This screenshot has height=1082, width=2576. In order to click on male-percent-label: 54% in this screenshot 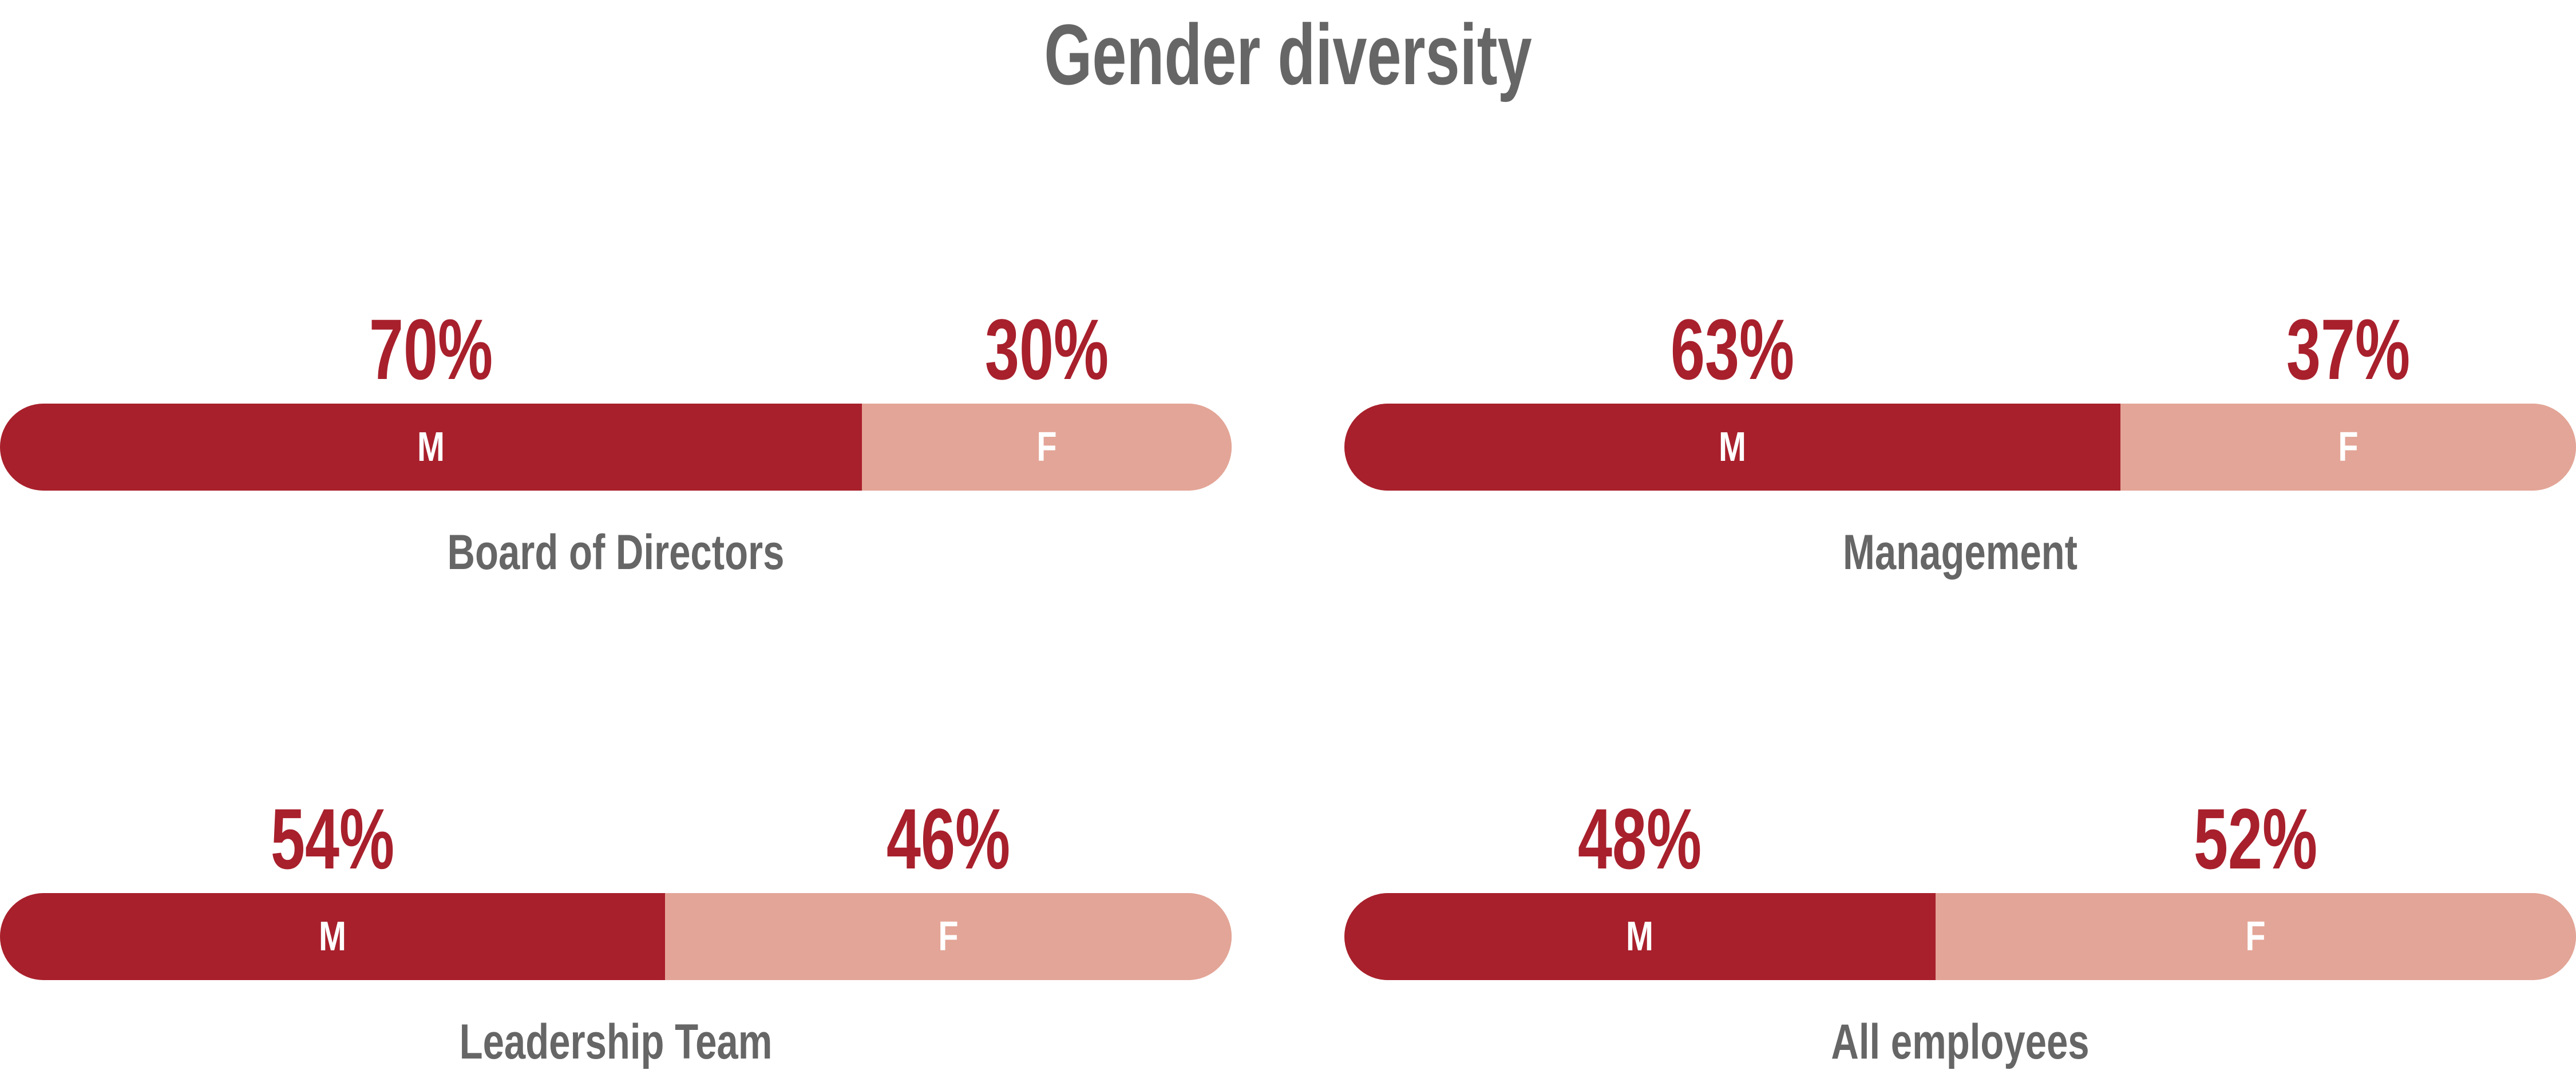, I will do `click(332, 839)`.